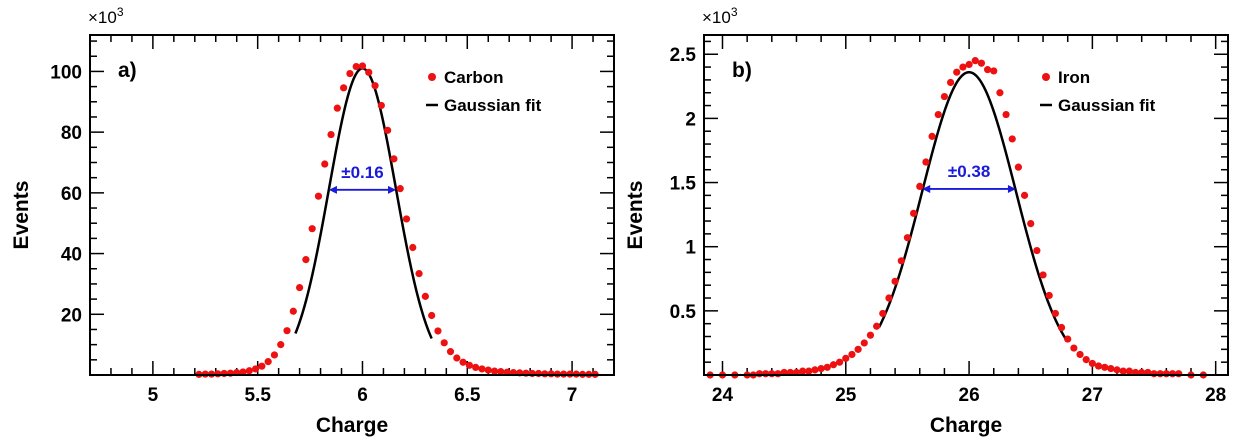 This screenshot has width=1236, height=440. I want to click on y-tick-labels: 0.5 1 1.5 2 2.5, so click(683, 184).